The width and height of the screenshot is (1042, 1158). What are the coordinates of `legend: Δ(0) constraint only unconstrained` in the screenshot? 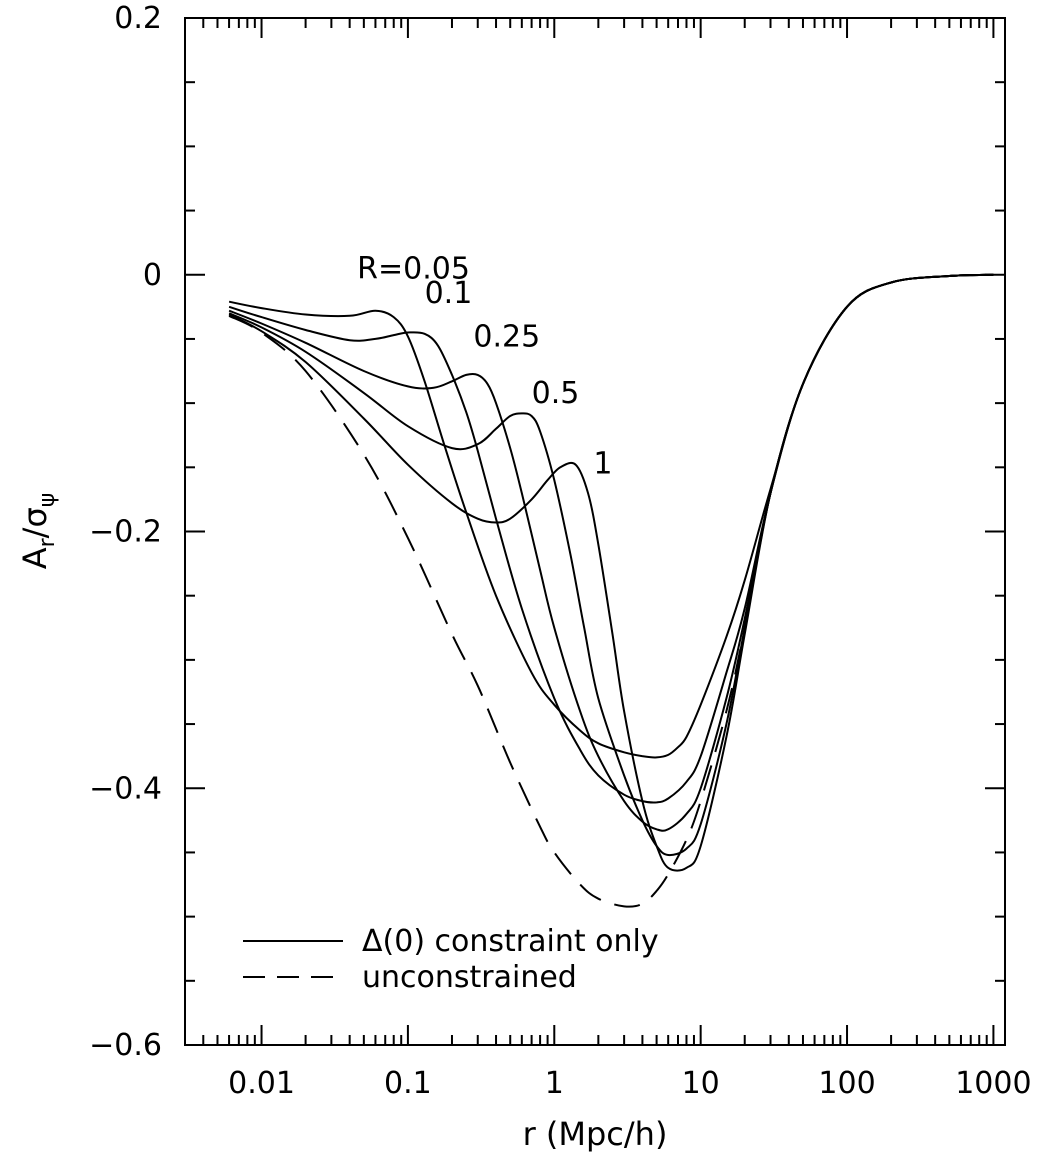 It's located at (451, 959).